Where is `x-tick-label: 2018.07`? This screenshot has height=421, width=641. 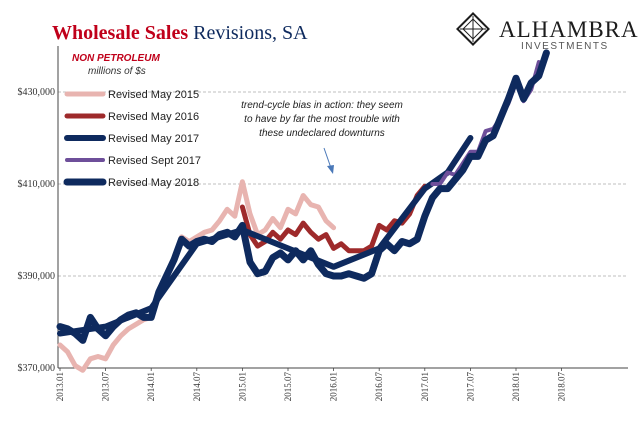
x-tick-label: 2018.07 is located at coordinates (562, 387).